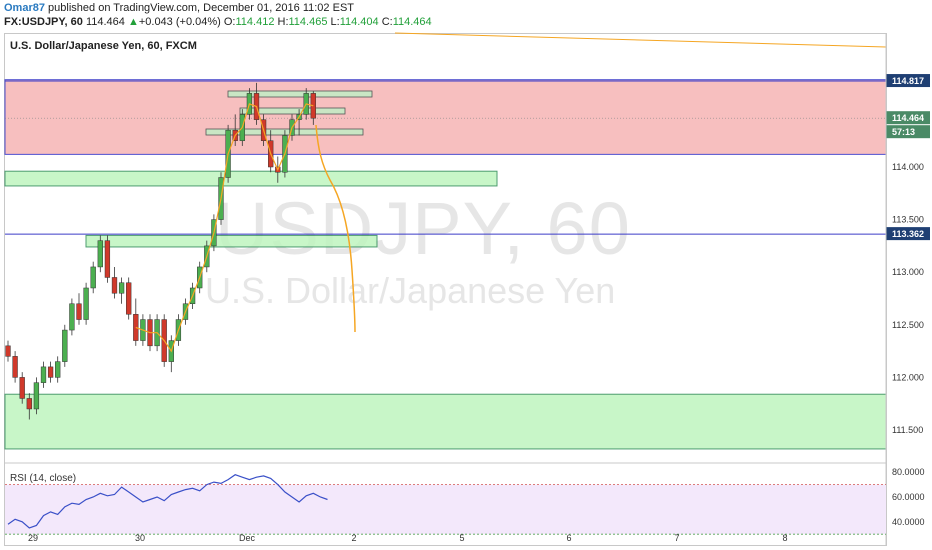 The width and height of the screenshot is (932, 550). What do you see at coordinates (229, 22) in the screenshot?
I see `open-label: O:` at bounding box center [229, 22].